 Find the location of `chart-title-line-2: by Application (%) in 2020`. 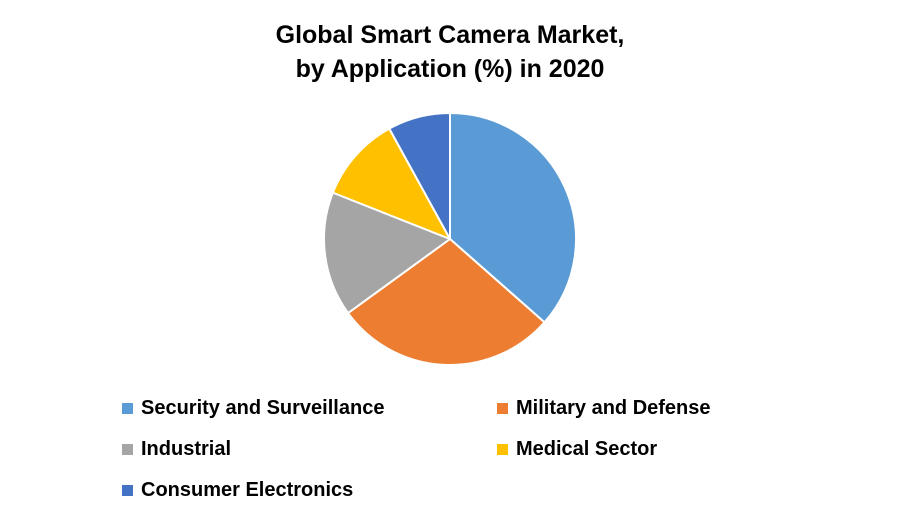

chart-title-line-2: by Application (%) in 2020 is located at coordinates (450, 69).